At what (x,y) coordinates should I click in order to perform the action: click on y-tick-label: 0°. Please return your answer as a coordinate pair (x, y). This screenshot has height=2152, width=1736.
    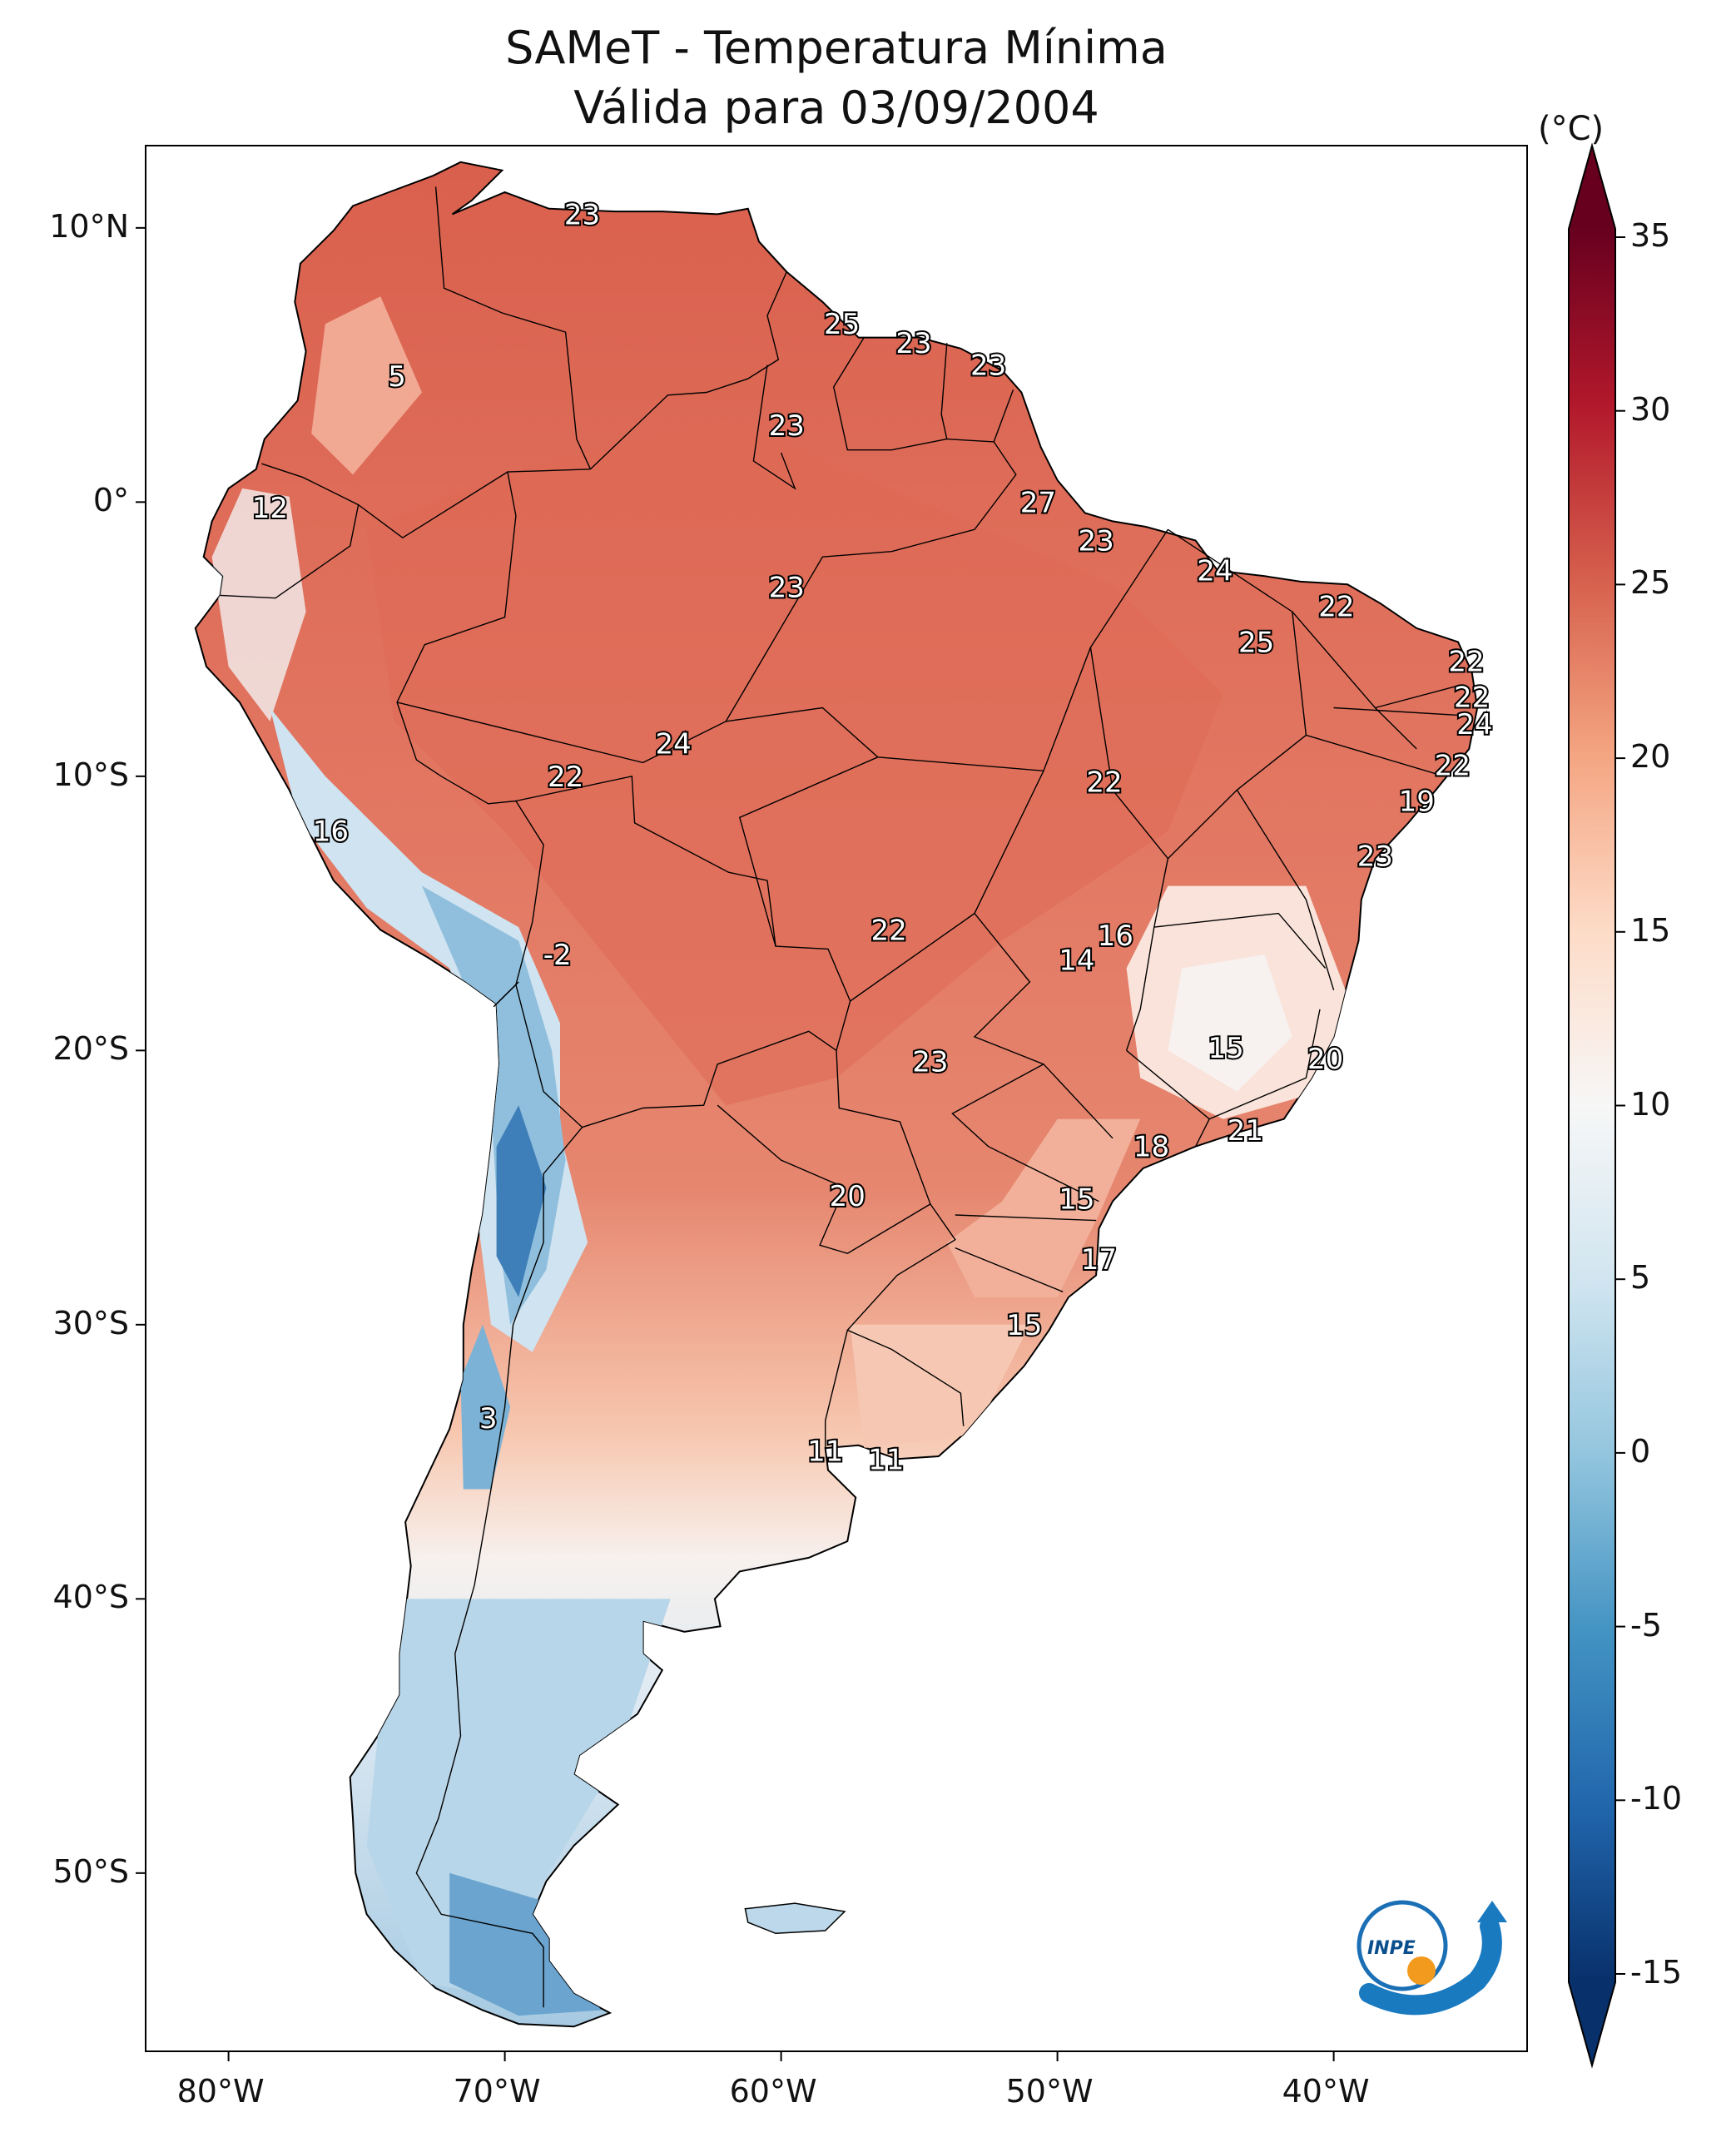
    Looking at the image, I should click on (110, 500).